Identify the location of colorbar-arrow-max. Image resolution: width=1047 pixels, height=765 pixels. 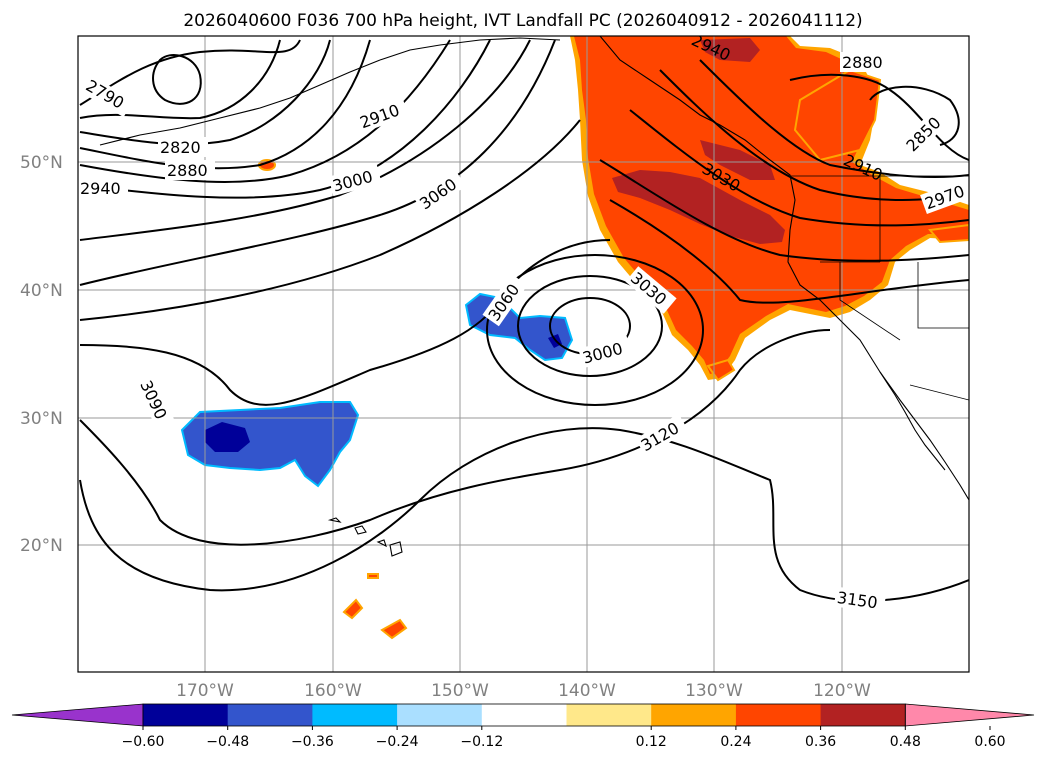
(969, 715).